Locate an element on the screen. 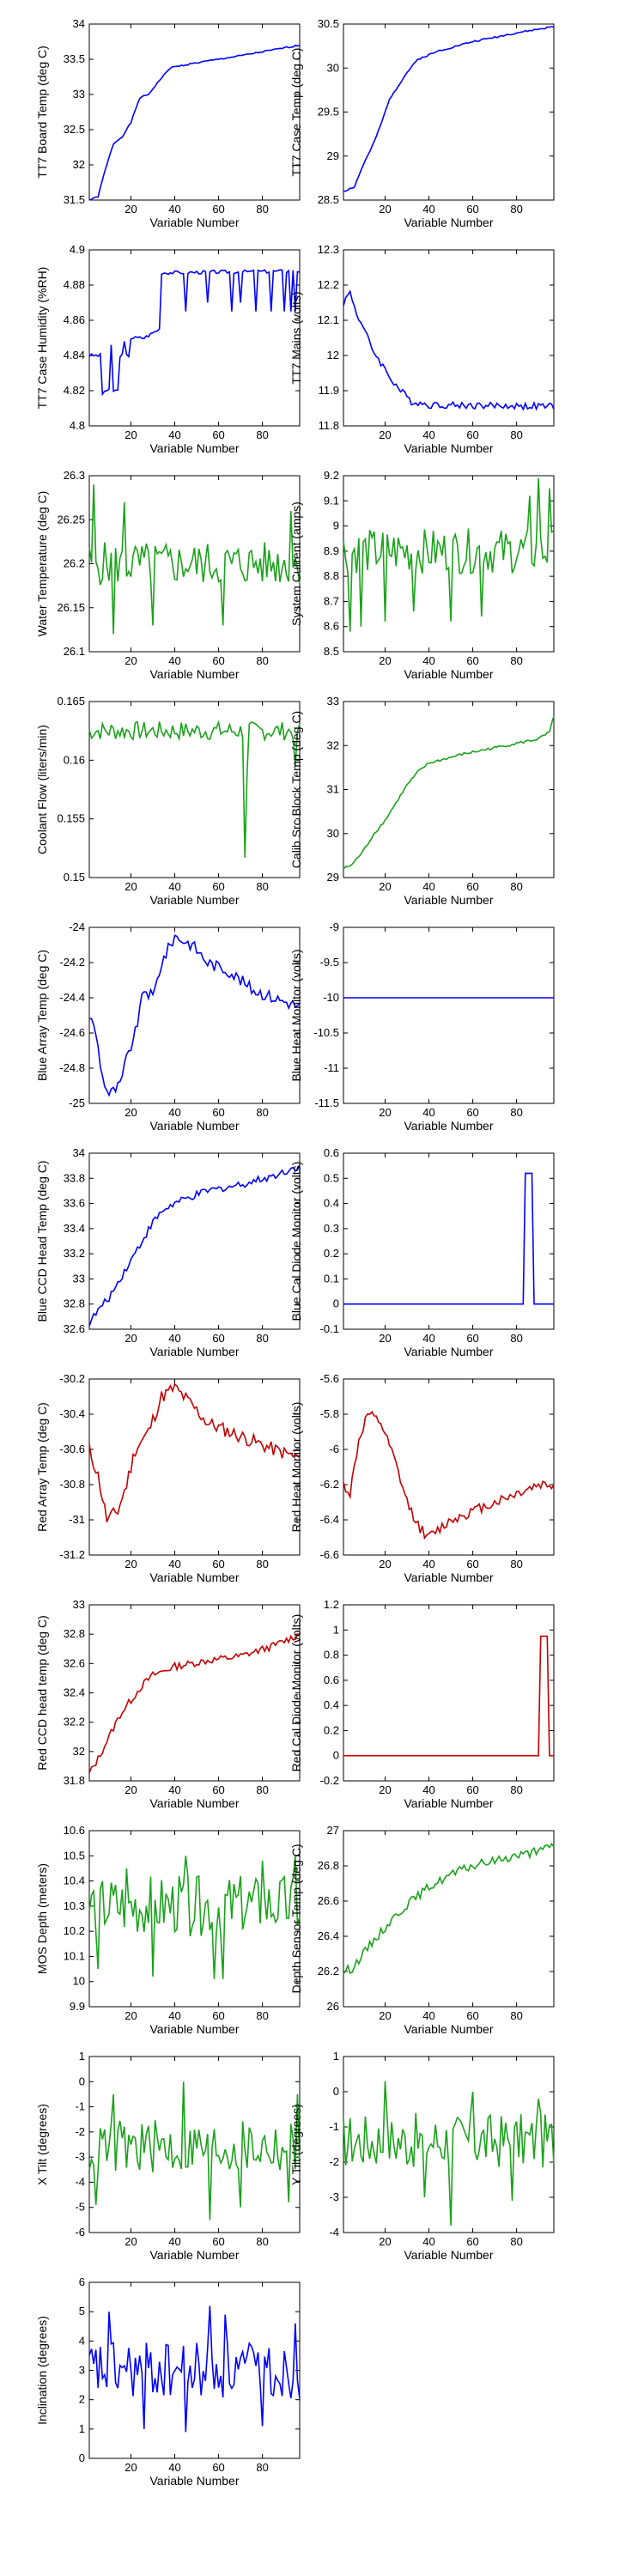  y-tick-label: 12.2 is located at coordinates (328, 284).